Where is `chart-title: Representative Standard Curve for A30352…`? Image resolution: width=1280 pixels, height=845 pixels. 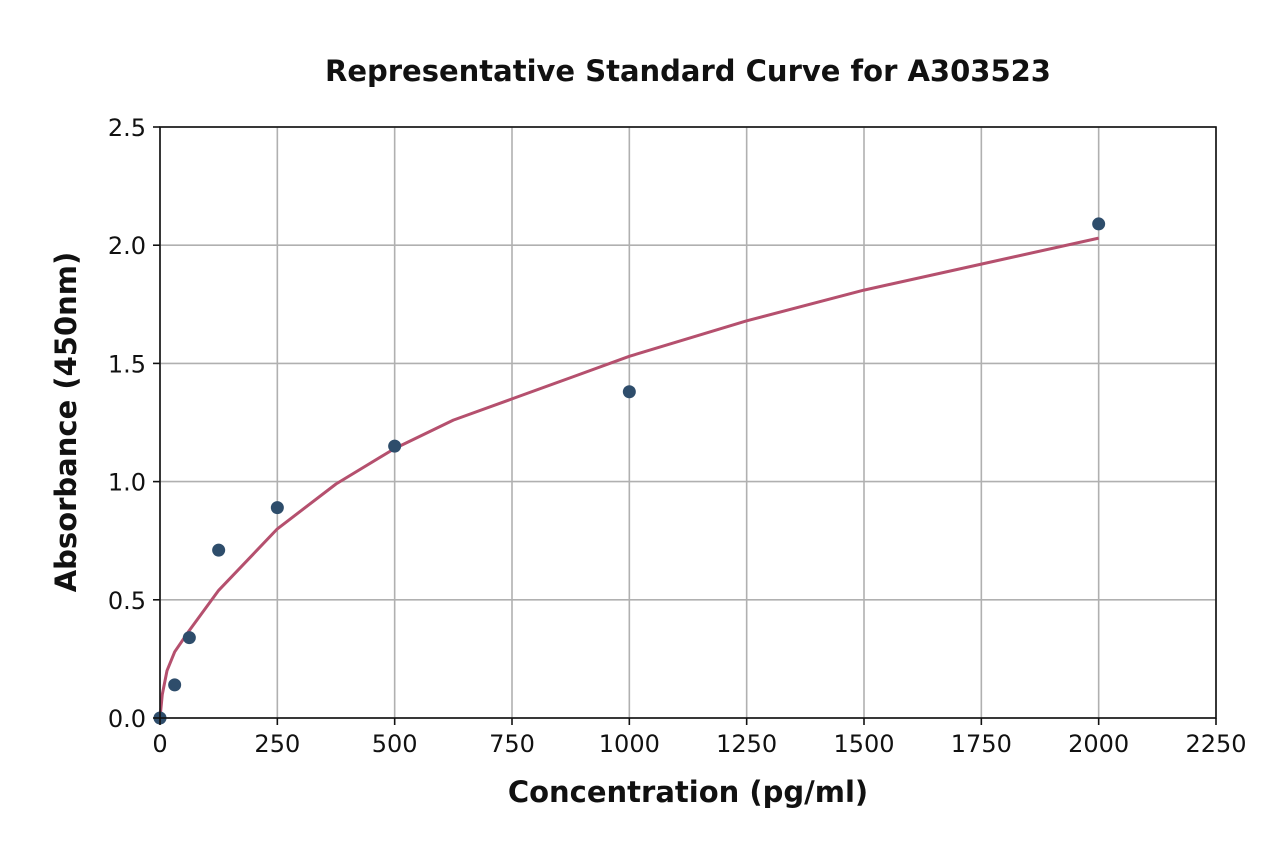
chart-title: Representative Standard Curve for A30352… is located at coordinates (688, 71).